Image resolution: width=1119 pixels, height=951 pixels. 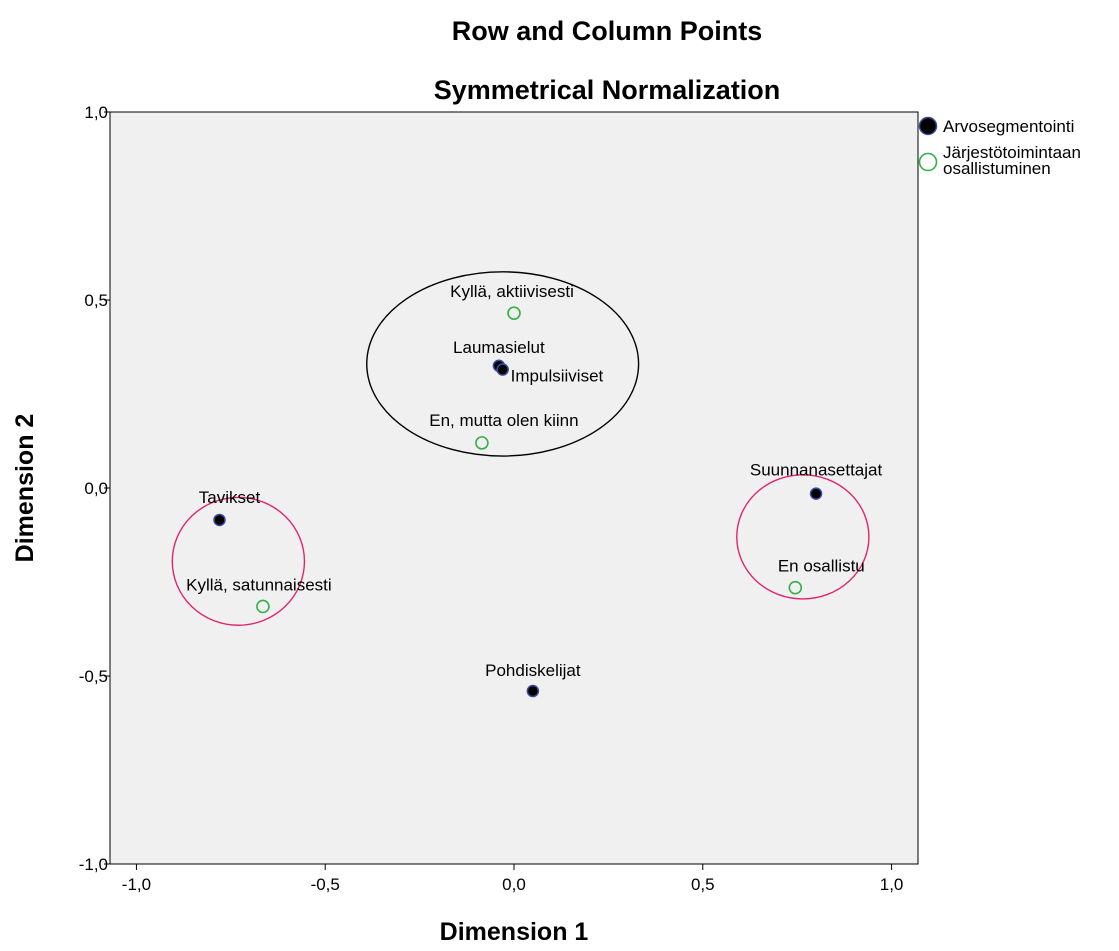 What do you see at coordinates (136, 884) in the screenshot?
I see `x-tick-label: -1,0` at bounding box center [136, 884].